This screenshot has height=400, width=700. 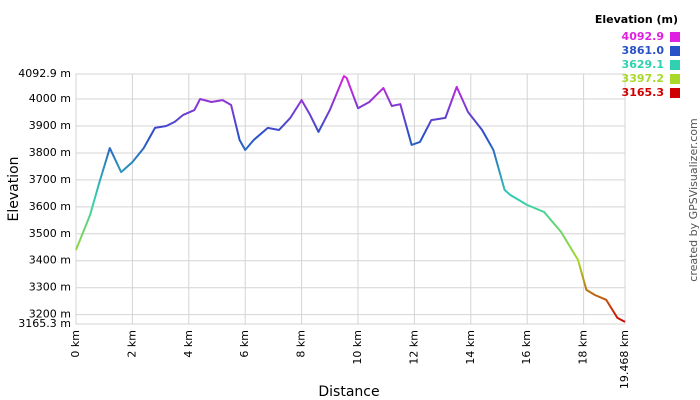 What do you see at coordinates (50, 152) in the screenshot?
I see `y-tick-label: 3800 m` at bounding box center [50, 152].